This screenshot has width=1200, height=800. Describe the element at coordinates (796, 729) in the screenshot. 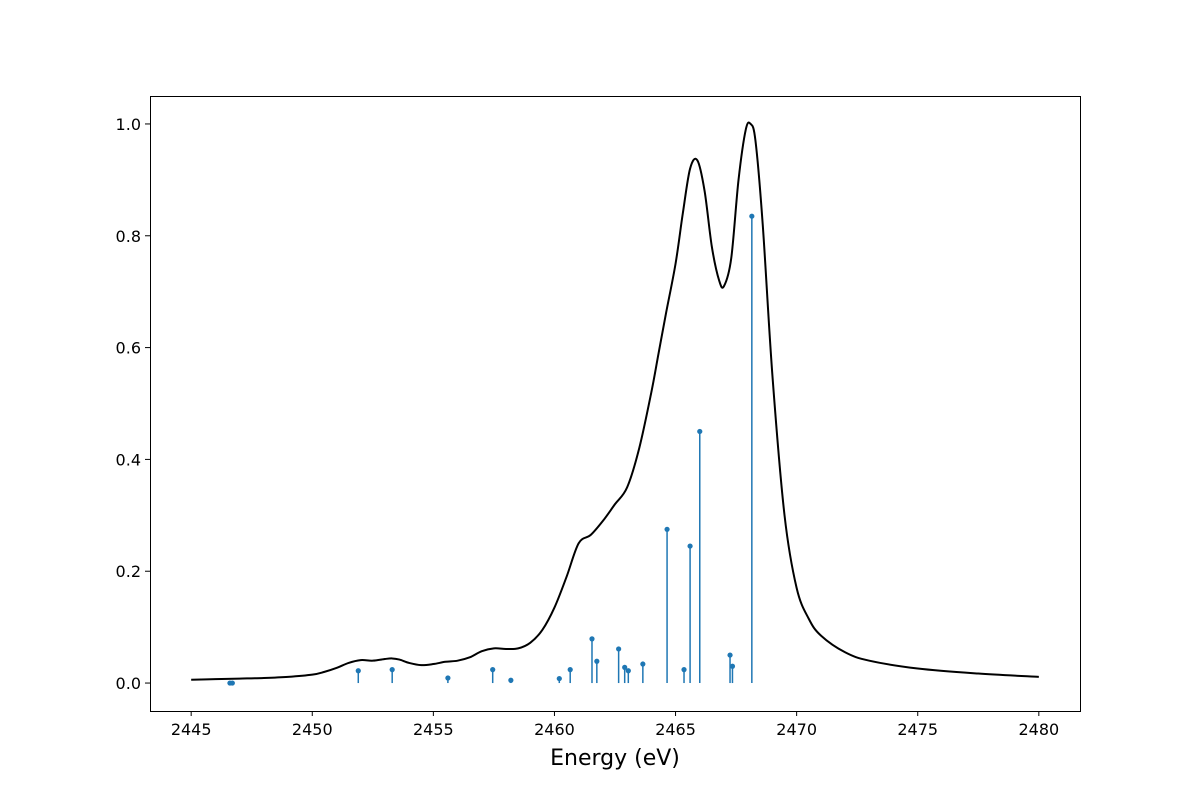

I see `x-tick-label: 2470` at that location.